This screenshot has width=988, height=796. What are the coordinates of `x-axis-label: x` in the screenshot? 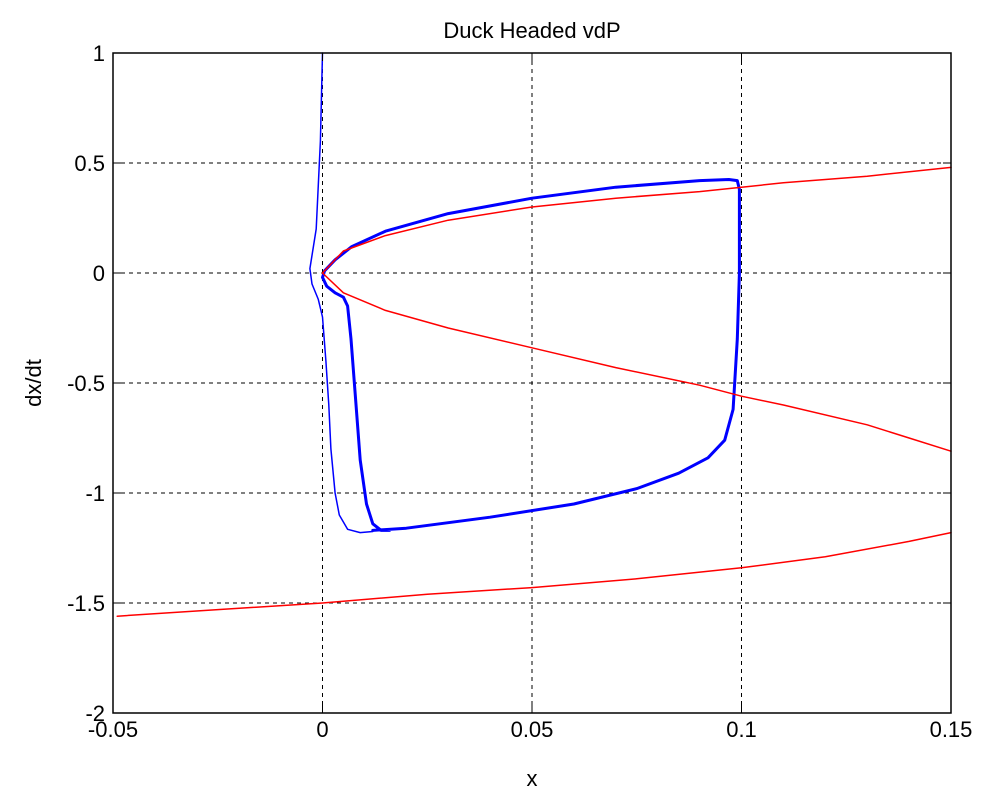 It's located at (532, 778).